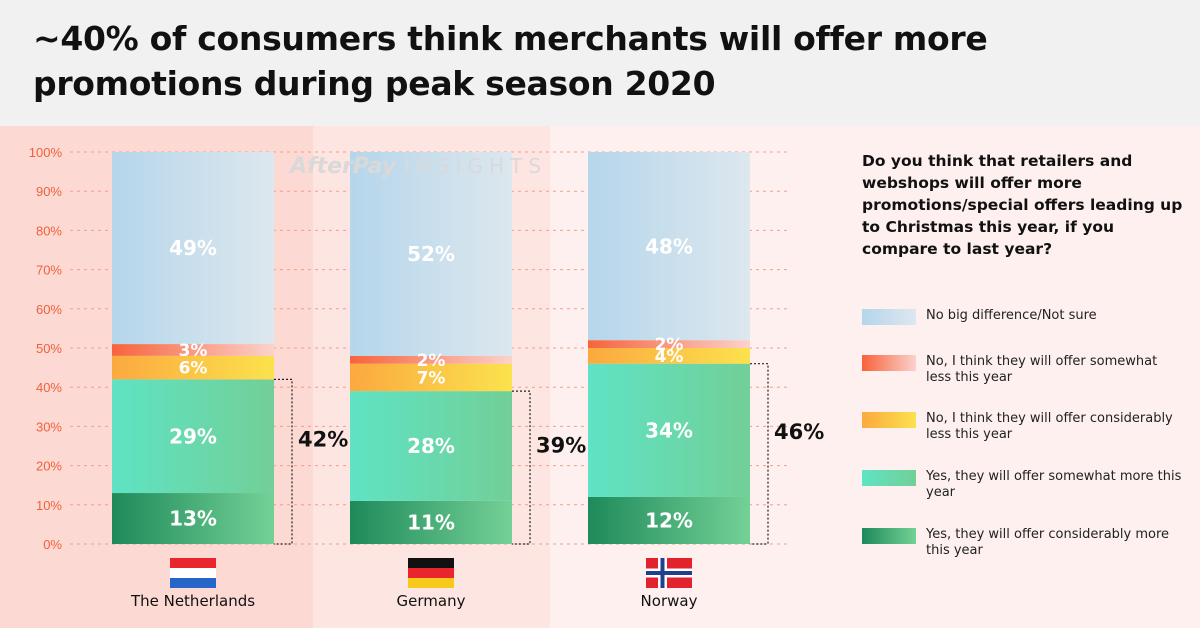 The width and height of the screenshot is (1200, 628). What do you see at coordinates (49, 270) in the screenshot?
I see `y-tick-label: 70%` at bounding box center [49, 270].